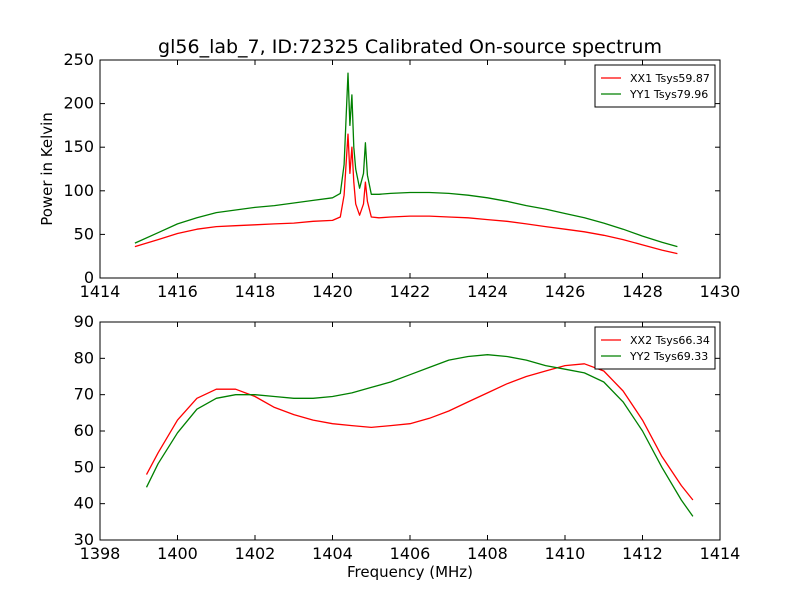  Describe the element at coordinates (720, 291) in the screenshot. I see `x-tick-label: 1430` at that location.